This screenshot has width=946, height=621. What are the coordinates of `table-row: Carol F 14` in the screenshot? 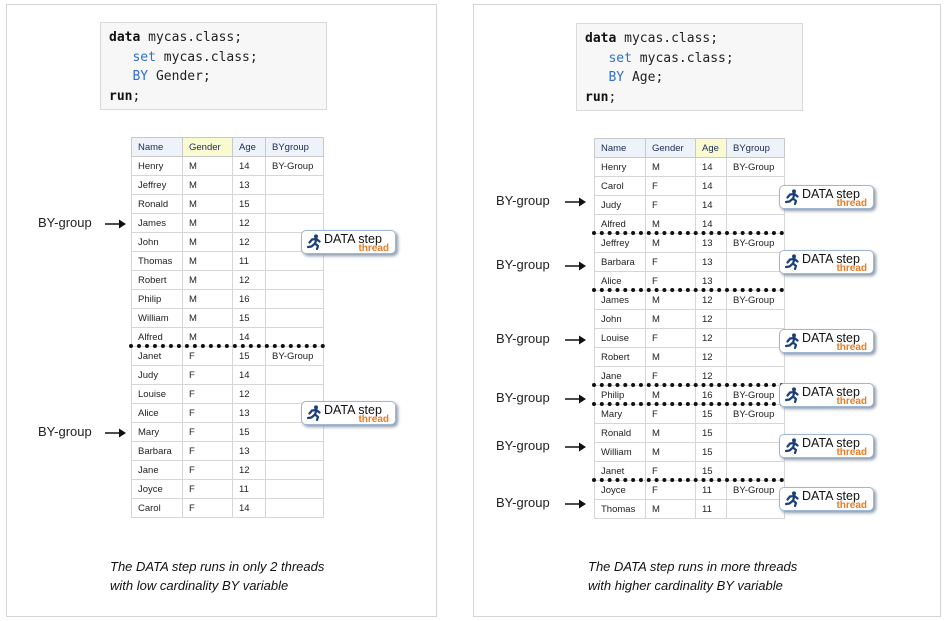 It's located at (689, 186).